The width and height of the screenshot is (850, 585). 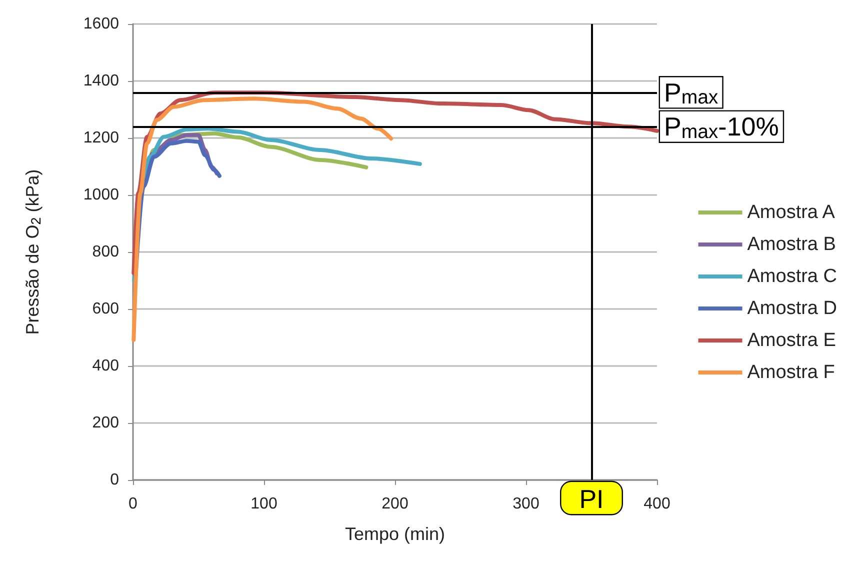 What do you see at coordinates (526, 504) in the screenshot?
I see `x-tick-label: 300` at bounding box center [526, 504].